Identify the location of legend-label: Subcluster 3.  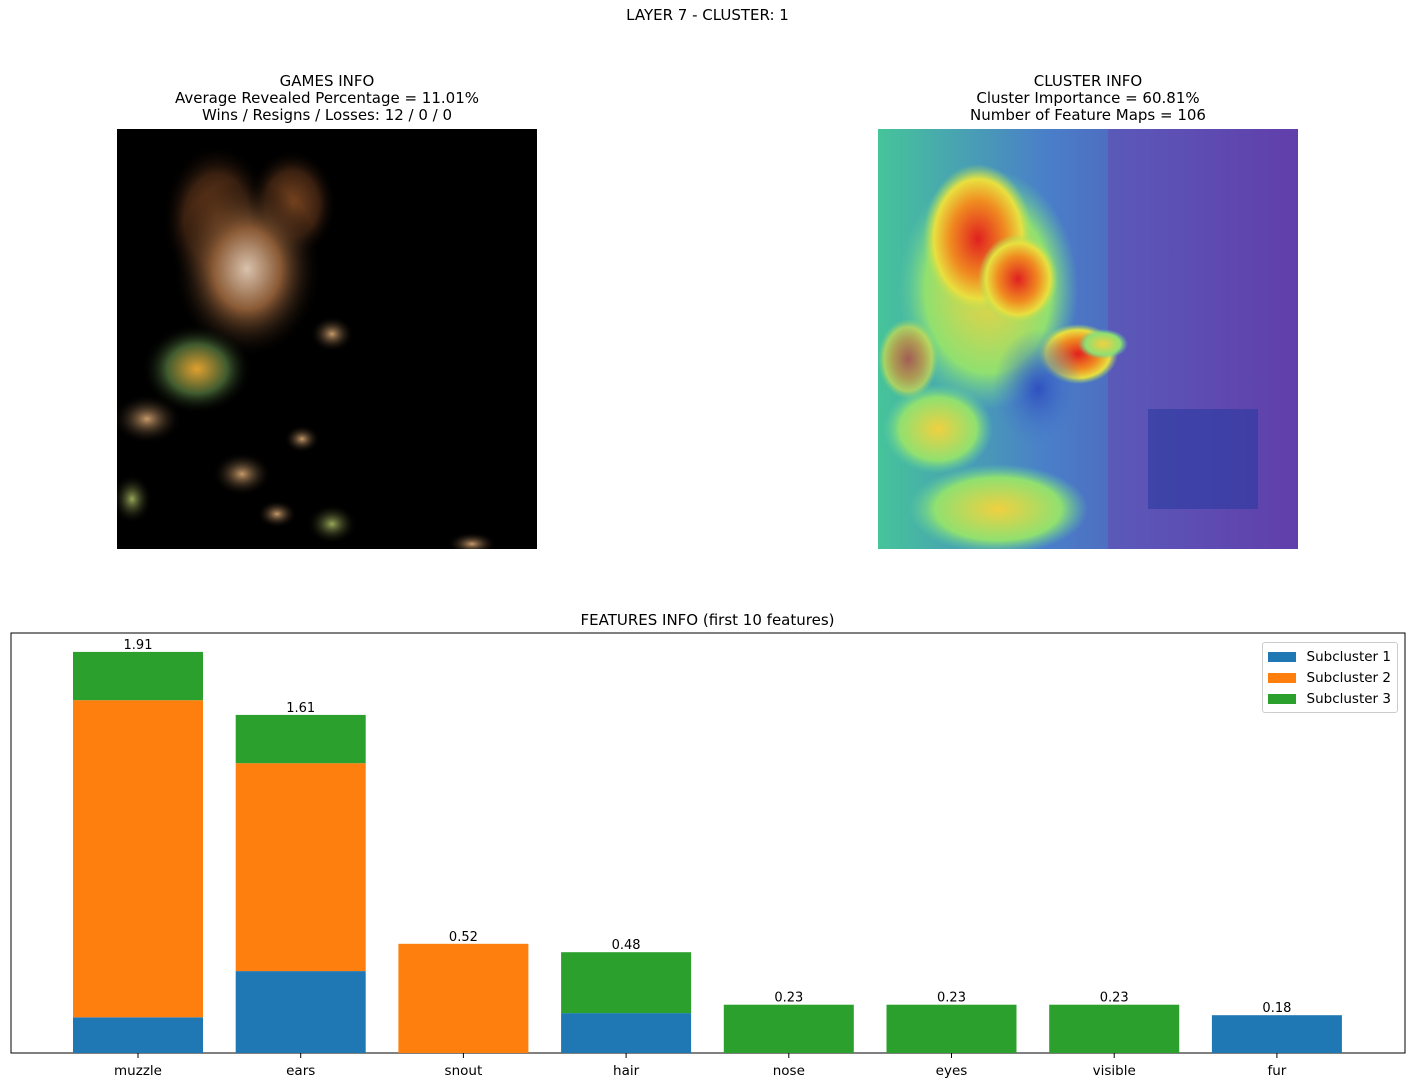
(1349, 698).